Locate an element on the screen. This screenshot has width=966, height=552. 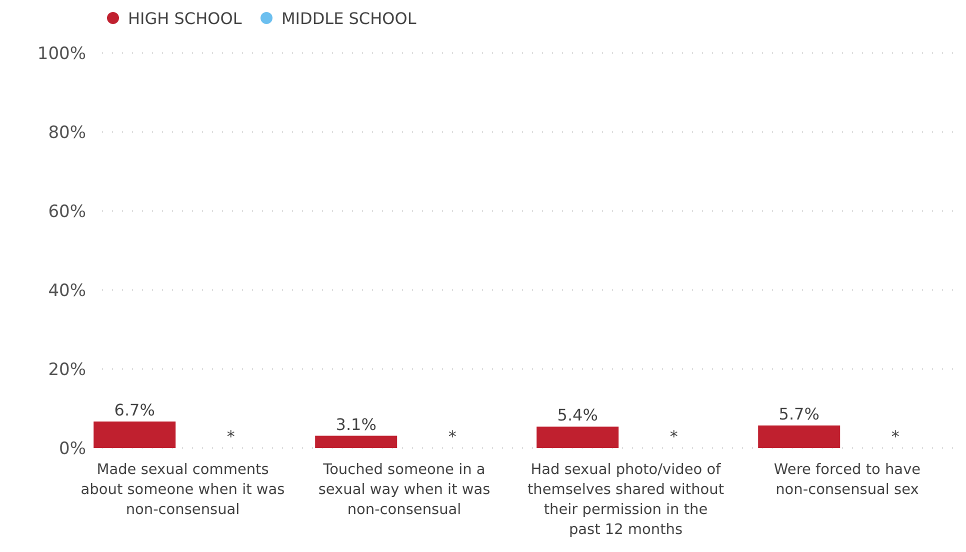
y-tick-label: 60% is located at coordinates (67, 212).